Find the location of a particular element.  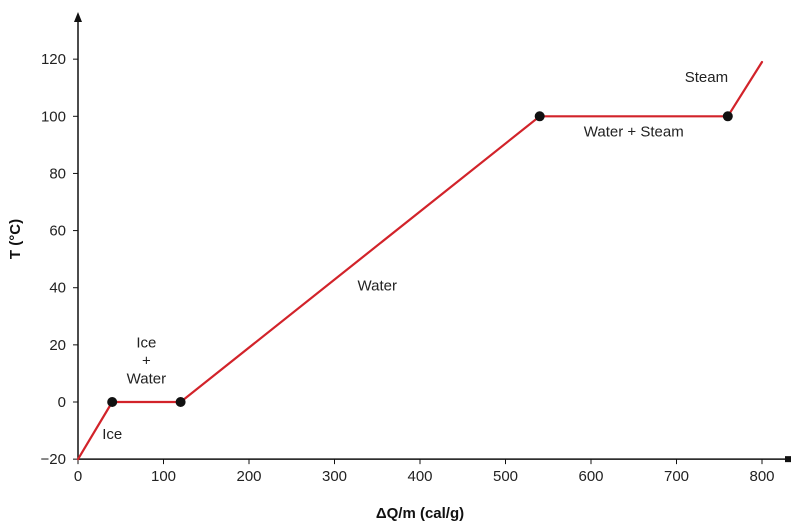

y-tick-label: 120 is located at coordinates (53, 59).